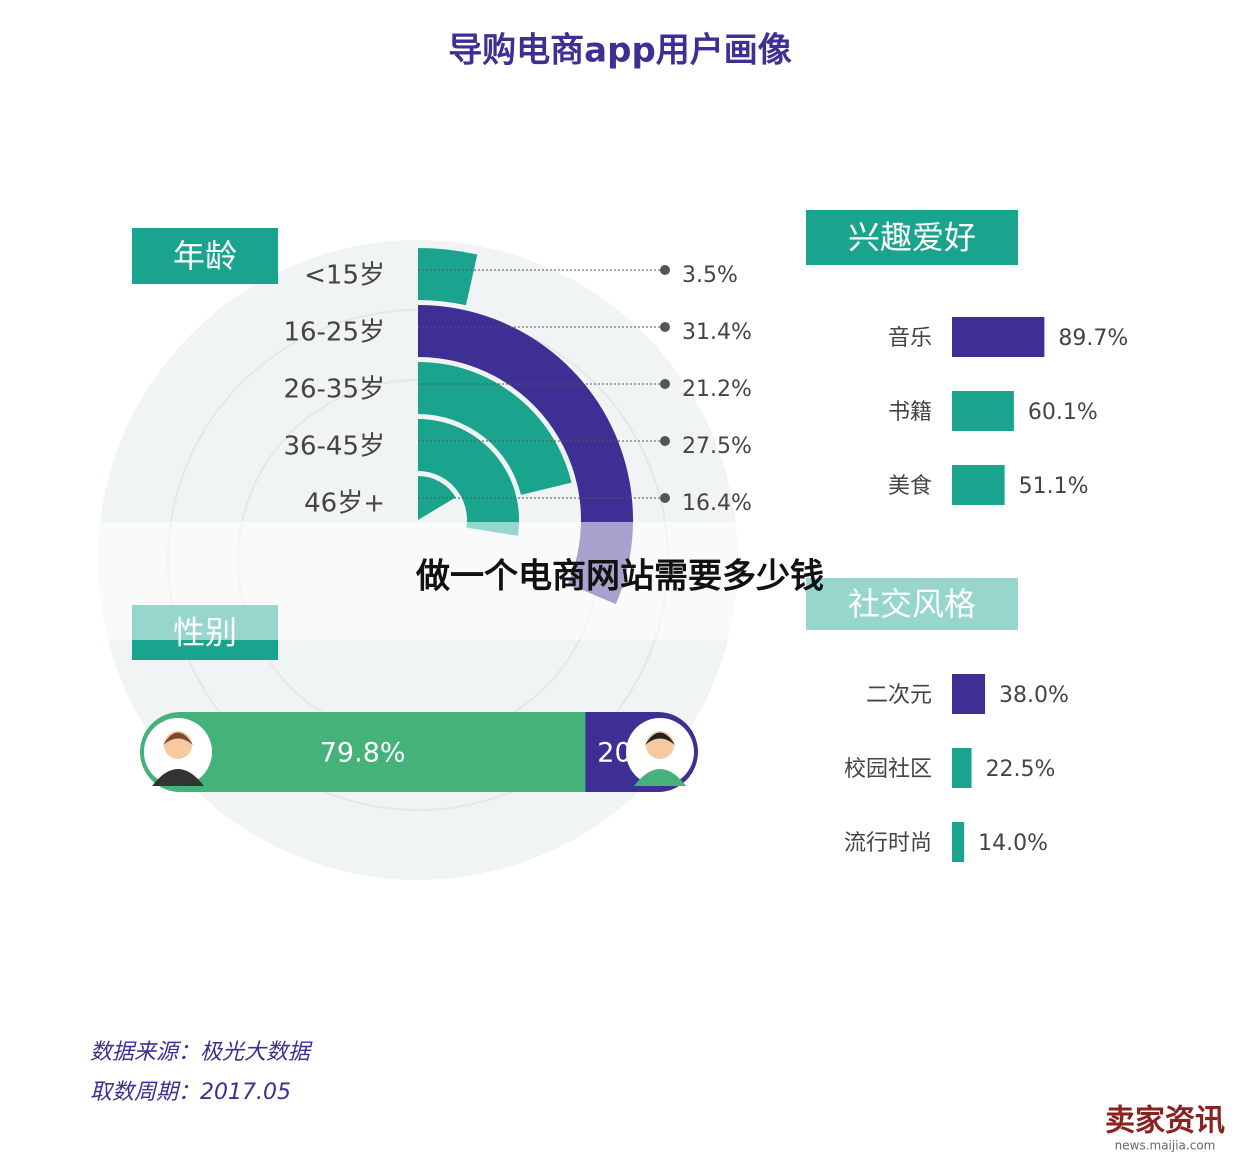 This screenshot has height=1154, width=1239. I want to click on category-label: 26-35岁, so click(334, 390).